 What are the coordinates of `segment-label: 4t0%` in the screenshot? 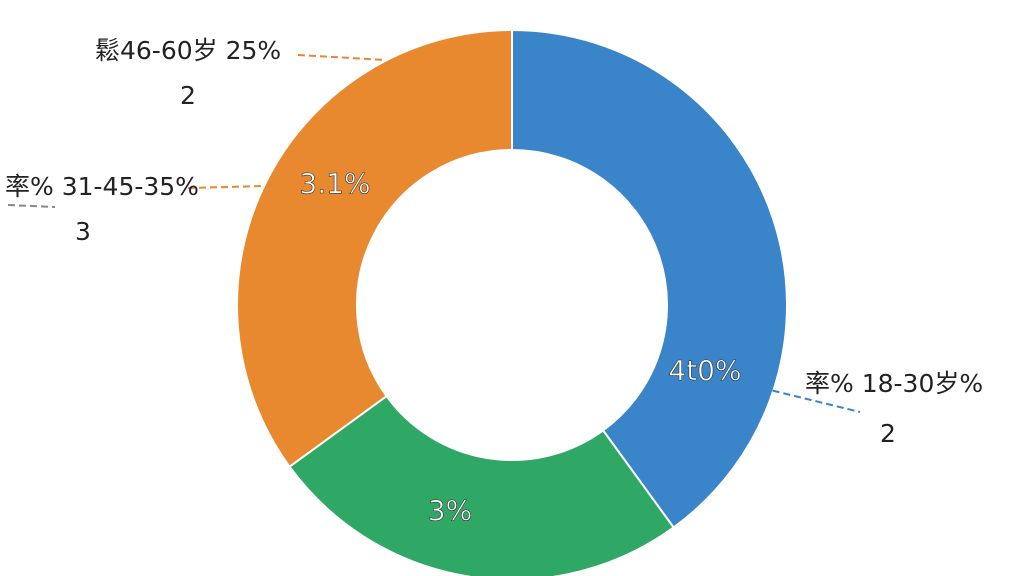 It's located at (704, 370).